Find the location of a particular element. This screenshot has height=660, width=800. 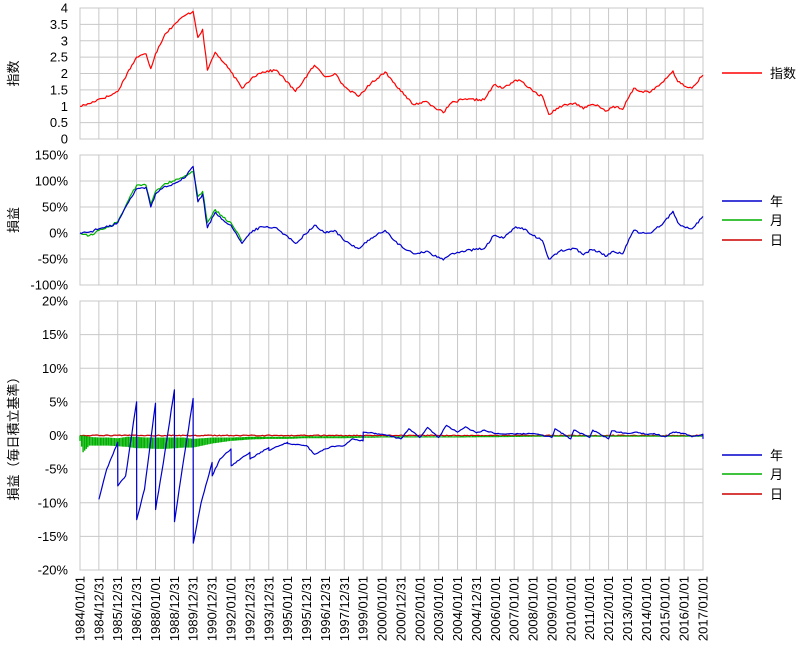

x-tick-label: 1995/01/01 is located at coordinates (287, 608).